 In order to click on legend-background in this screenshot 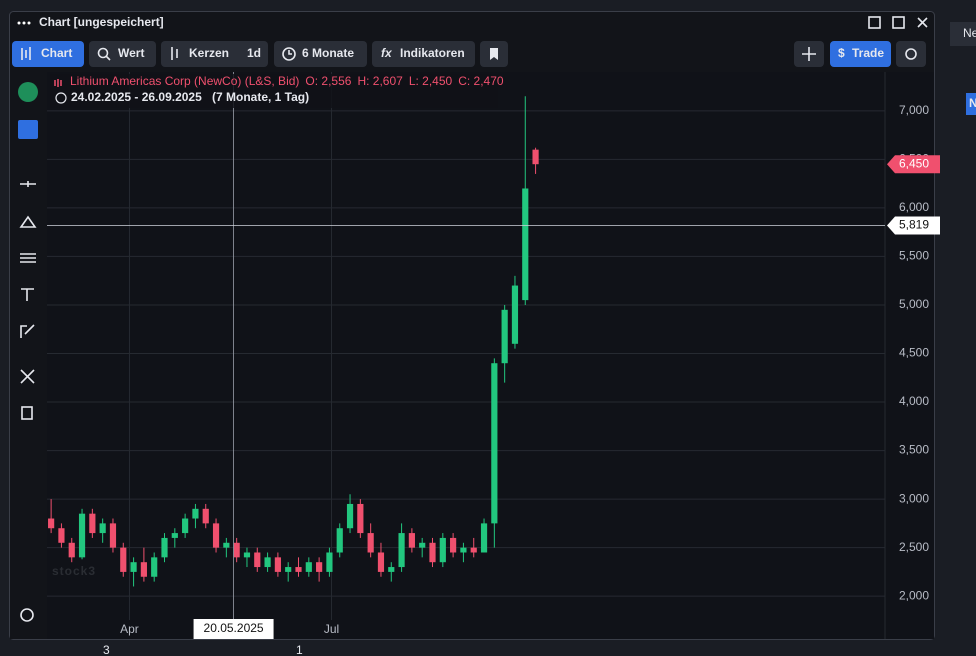, I will do `click(274, 91)`.